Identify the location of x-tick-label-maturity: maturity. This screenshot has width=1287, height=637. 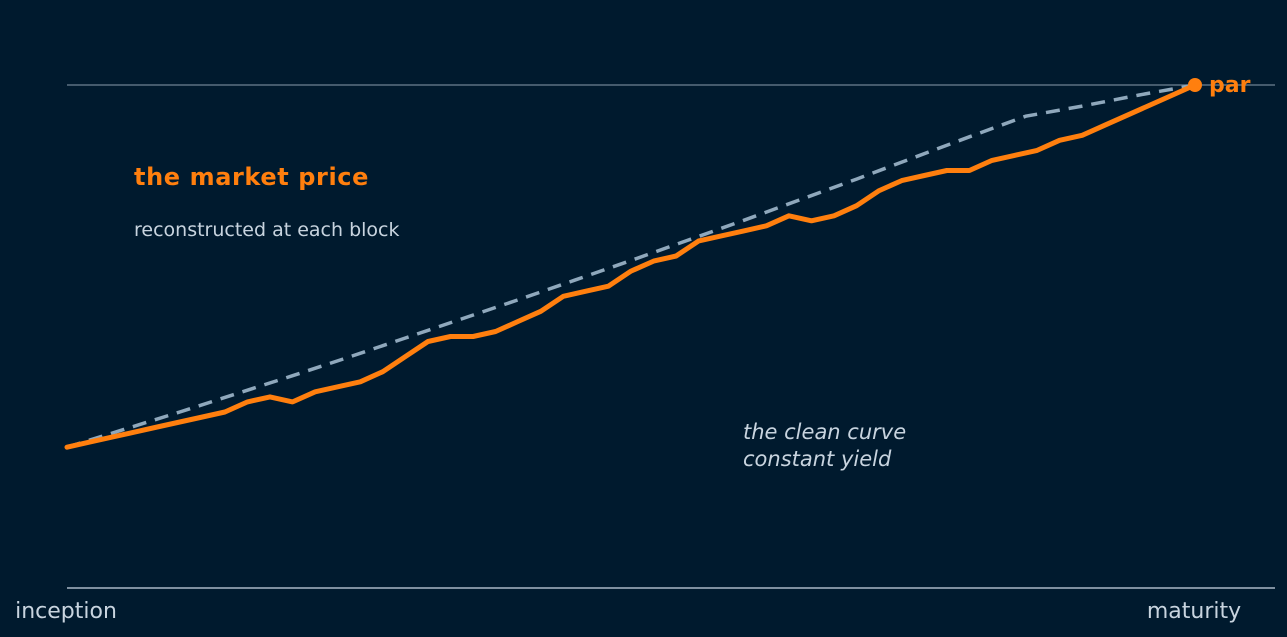
(1194, 611).